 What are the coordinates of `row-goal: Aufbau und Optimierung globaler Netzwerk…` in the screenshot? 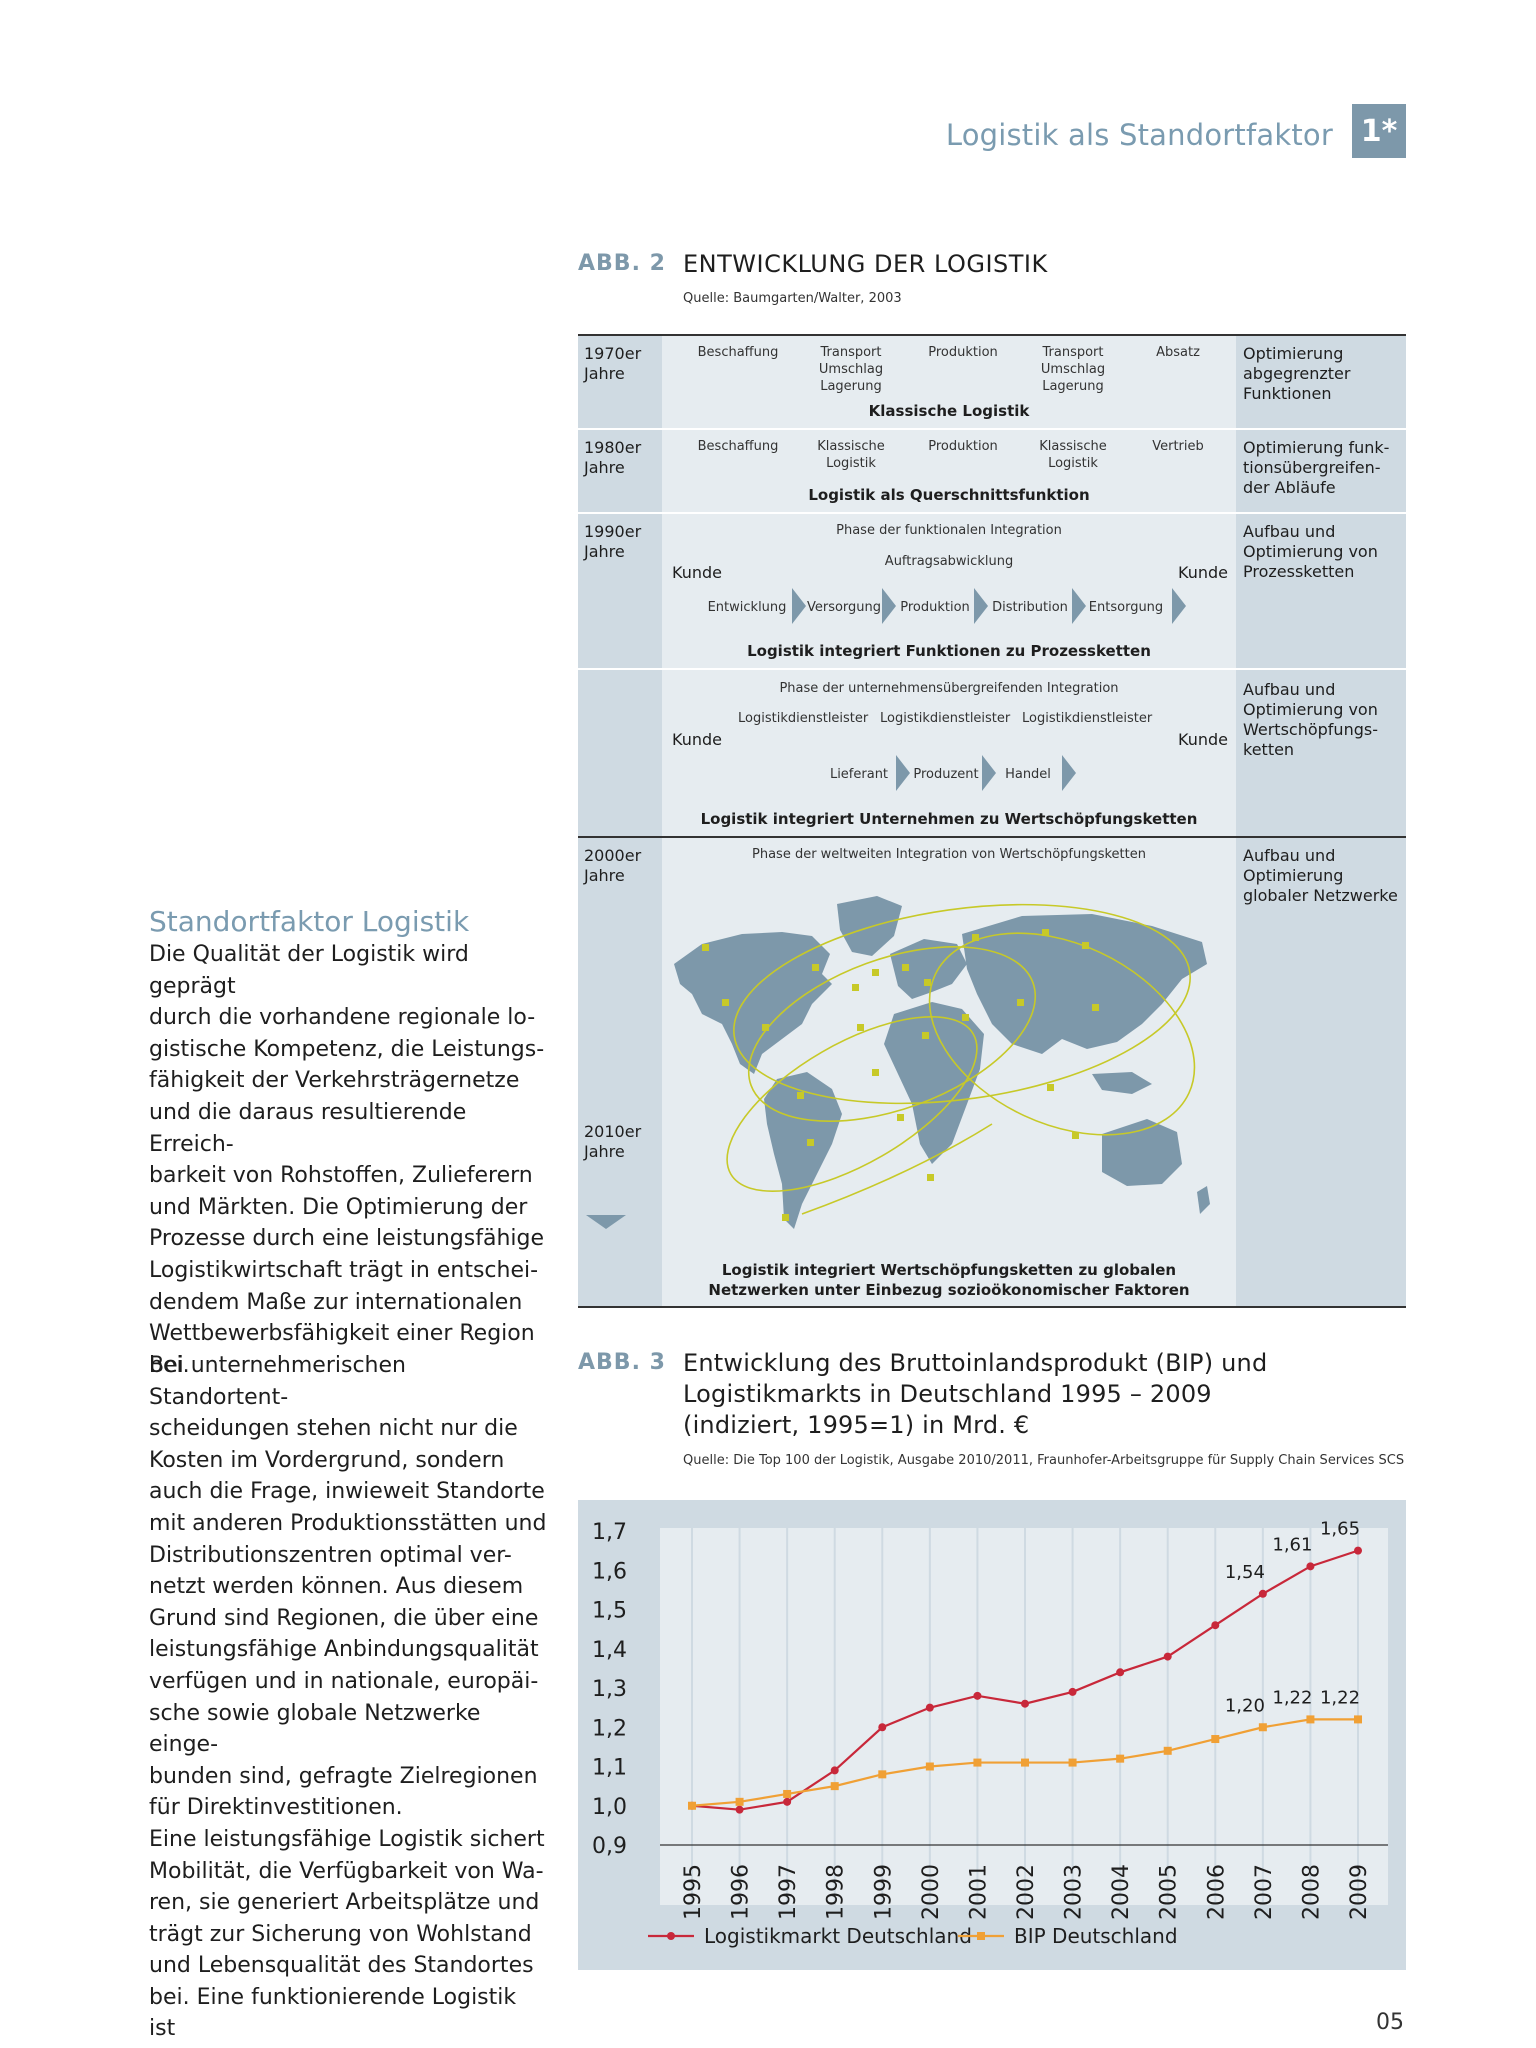 It's located at (1320, 875).